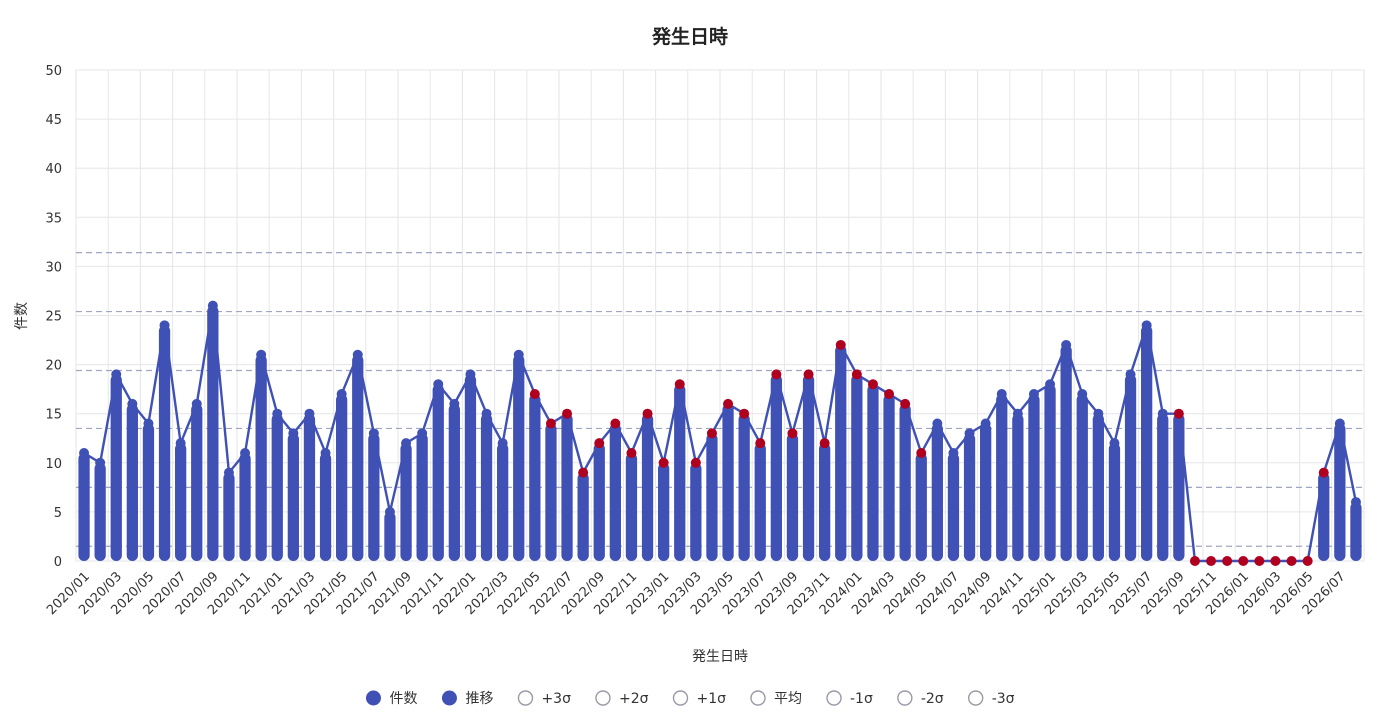 This screenshot has width=1400, height=721. What do you see at coordinates (422, 433) in the screenshot?
I see `point-2021/10` at bounding box center [422, 433].